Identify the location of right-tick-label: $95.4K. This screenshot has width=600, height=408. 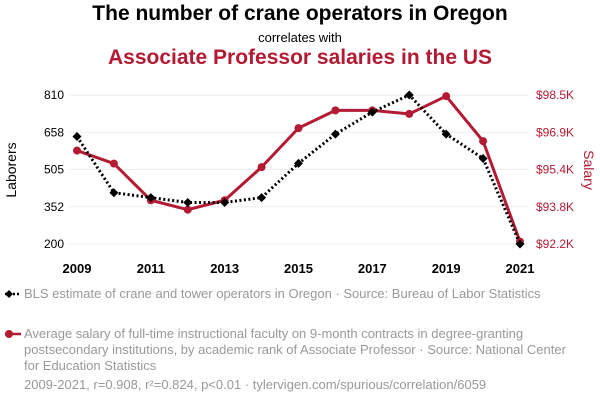
(555, 170).